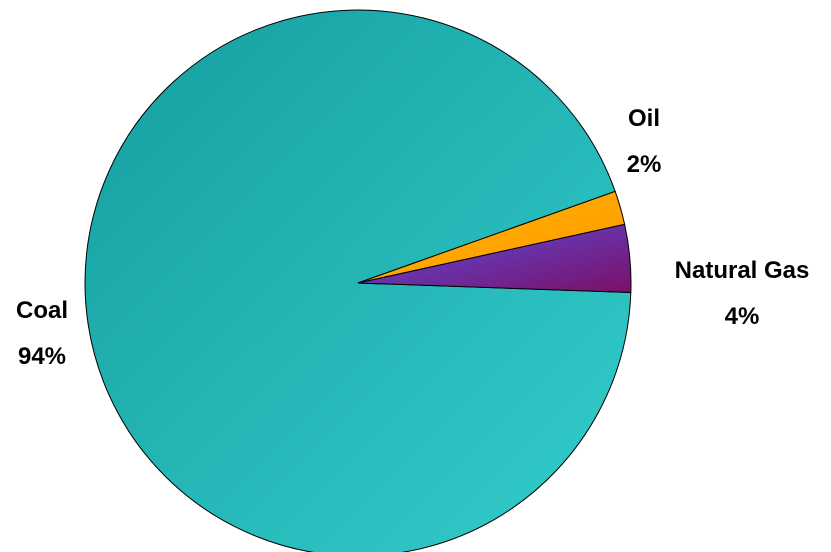  What do you see at coordinates (42, 310) in the screenshot?
I see `coal-label: Coal` at bounding box center [42, 310].